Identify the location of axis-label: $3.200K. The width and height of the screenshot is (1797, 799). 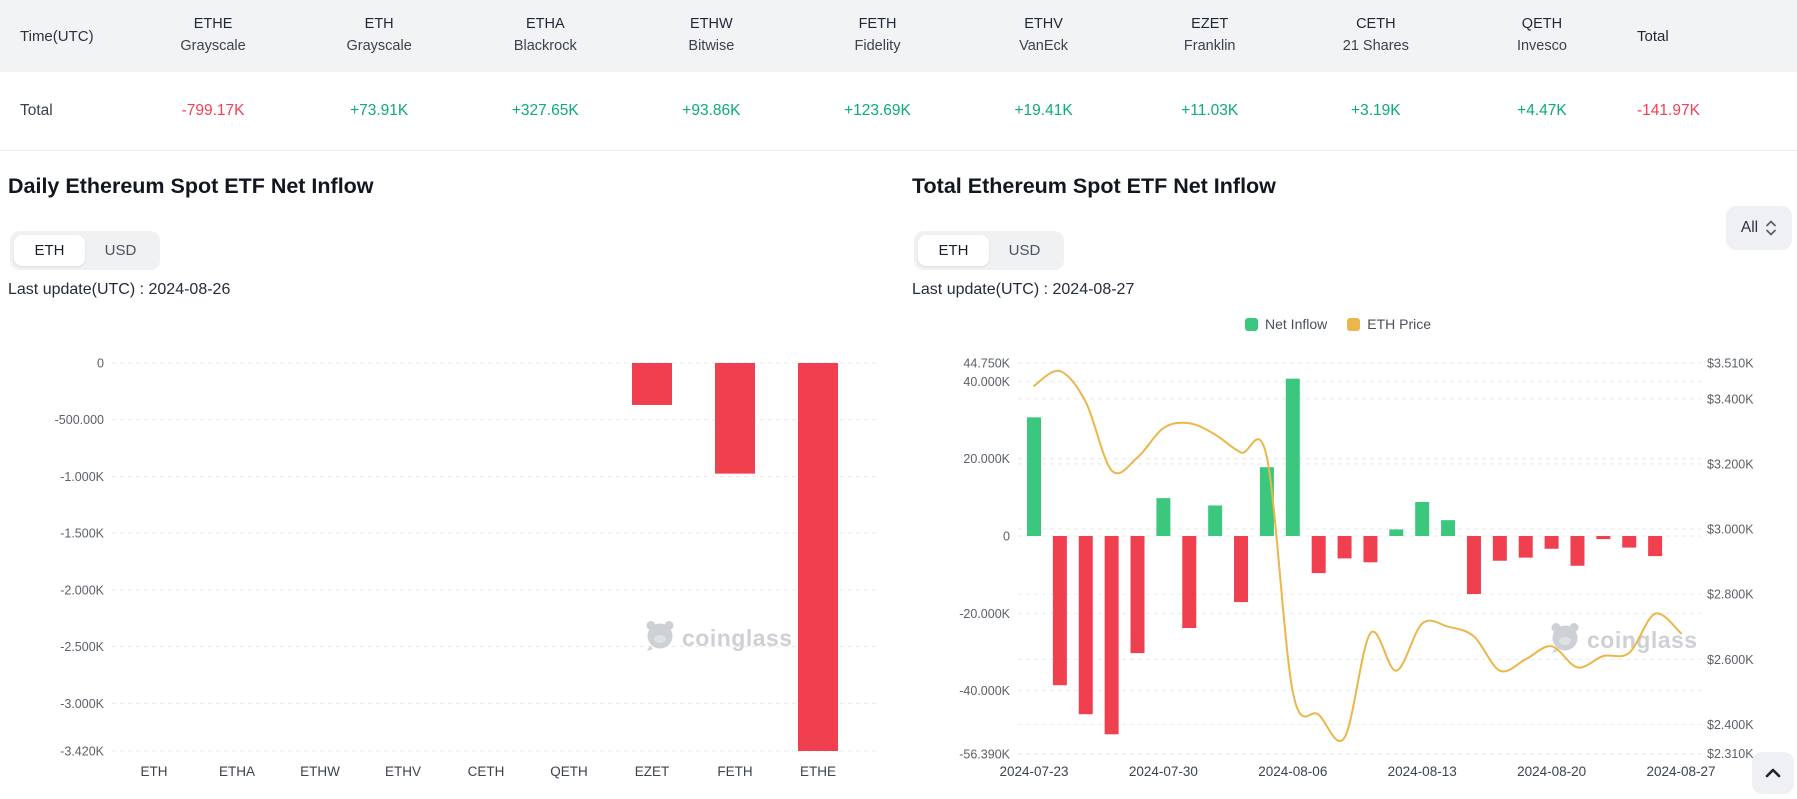
(1730, 464).